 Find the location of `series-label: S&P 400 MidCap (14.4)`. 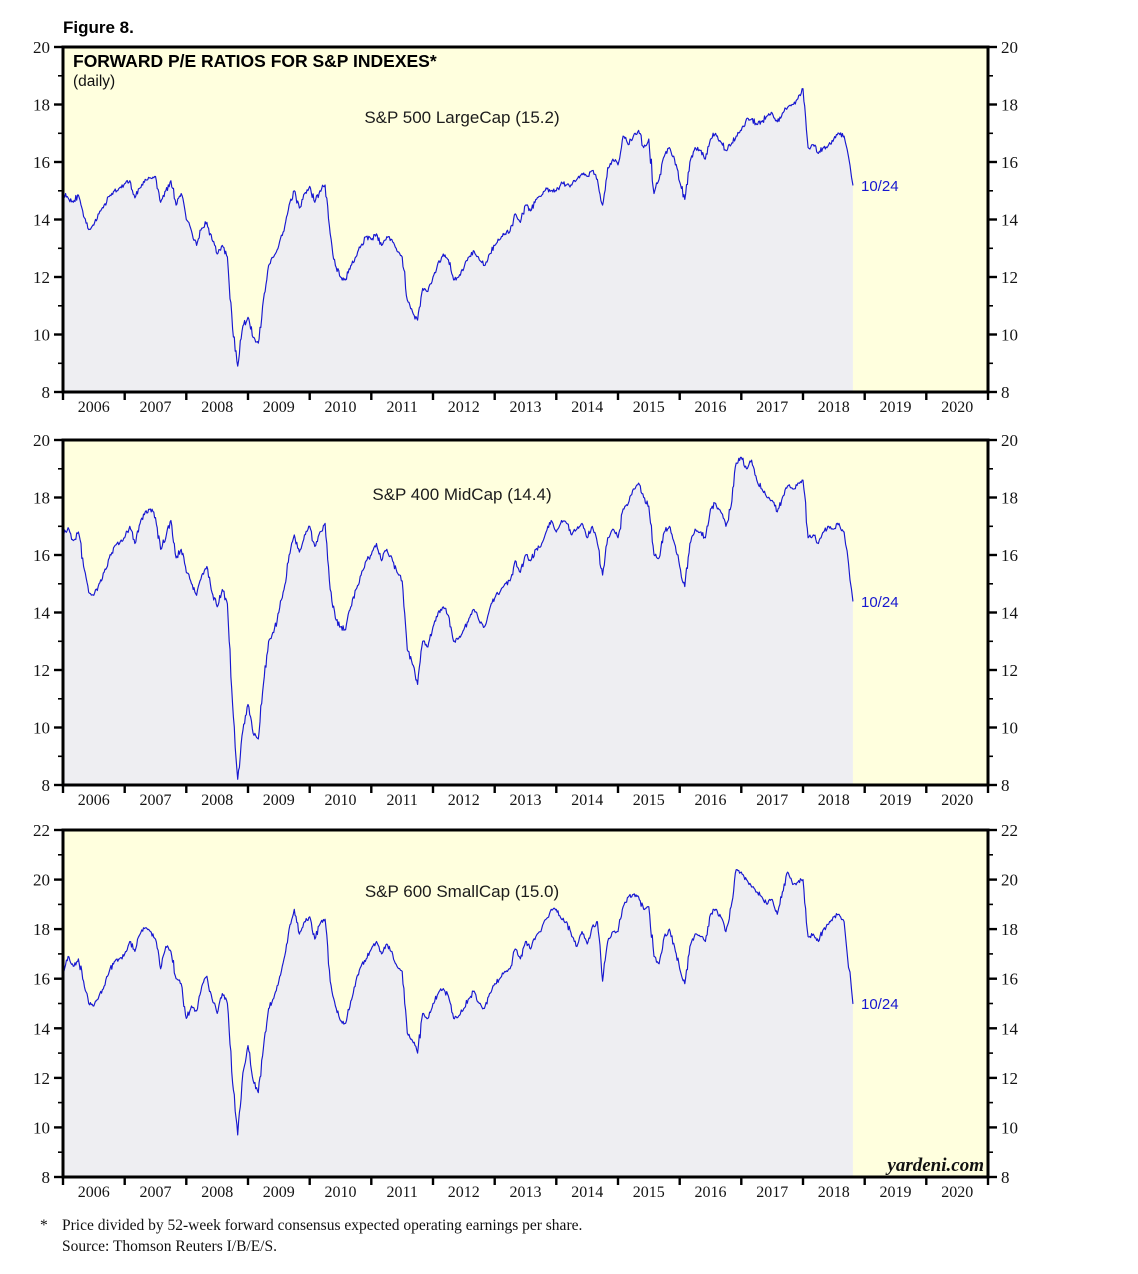

series-label: S&P 400 MidCap (14.4) is located at coordinates (461, 494).